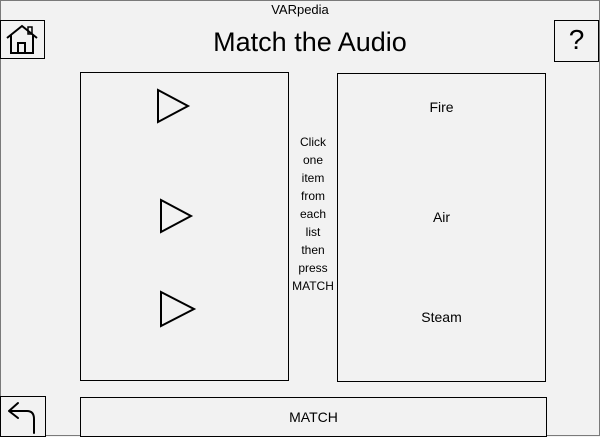 The width and height of the screenshot is (600, 437). I want to click on instruction-line: one, so click(313, 160).